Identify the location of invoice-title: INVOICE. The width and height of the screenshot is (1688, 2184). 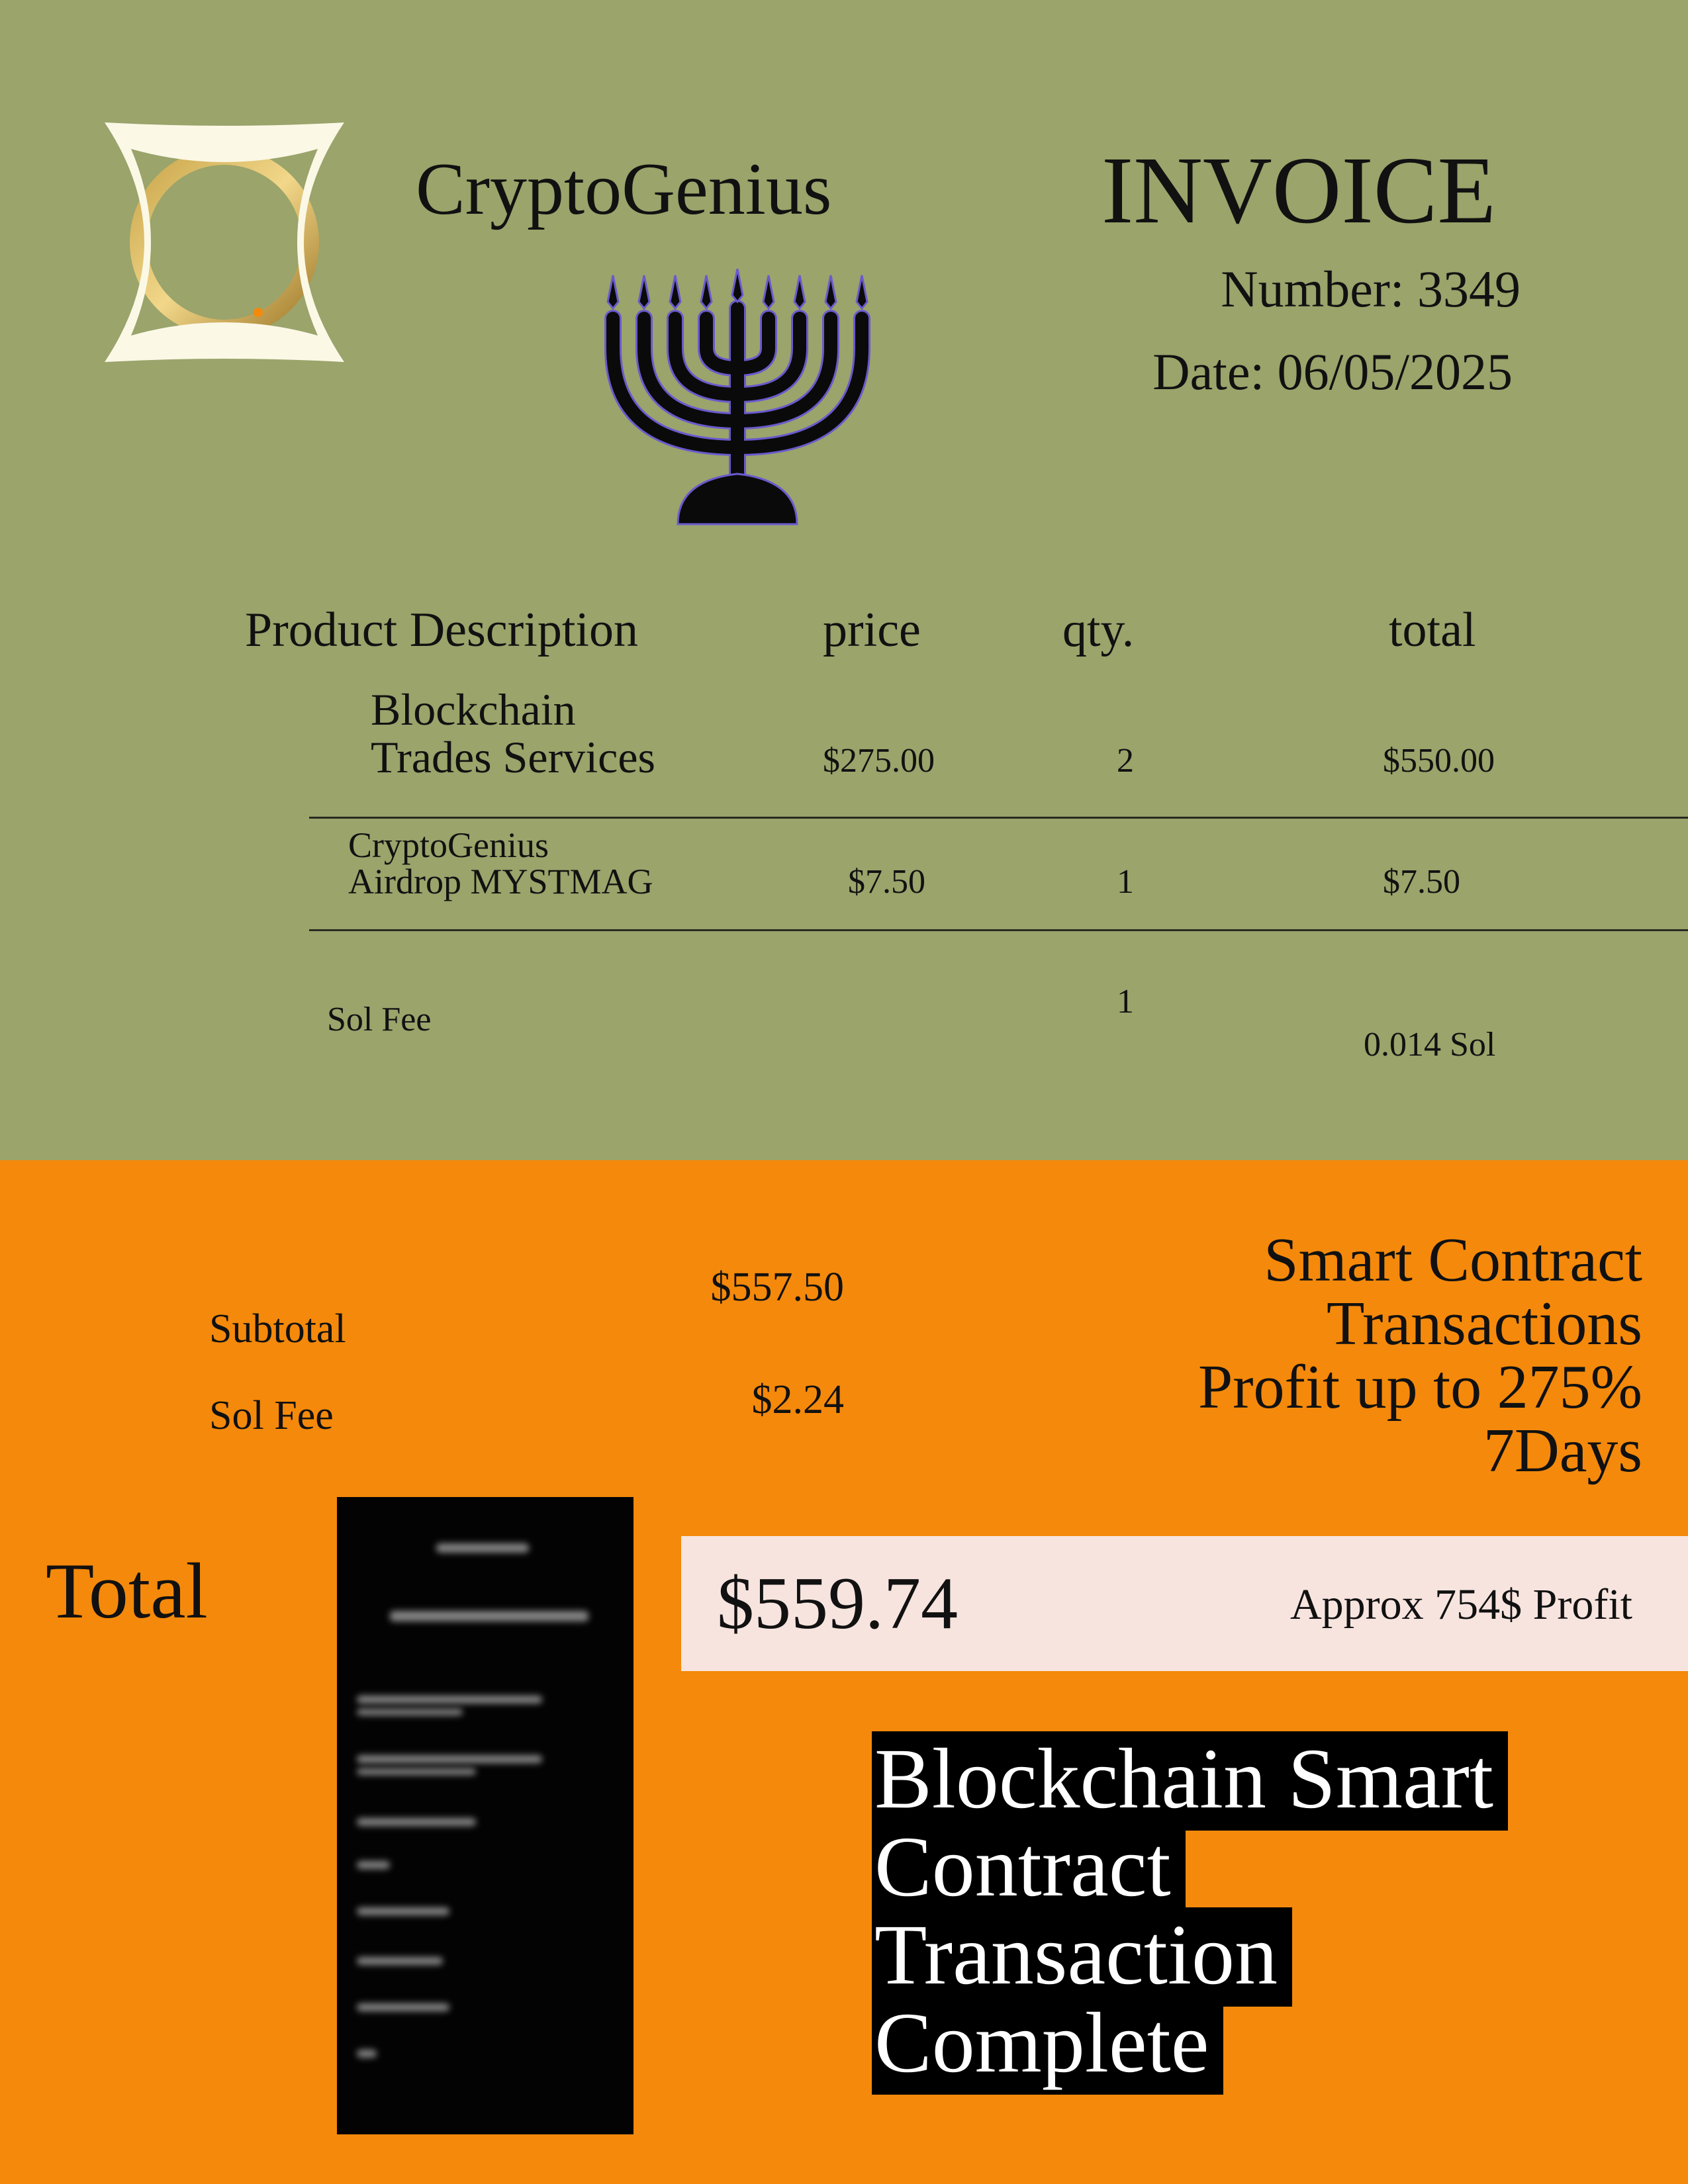
(1299, 191).